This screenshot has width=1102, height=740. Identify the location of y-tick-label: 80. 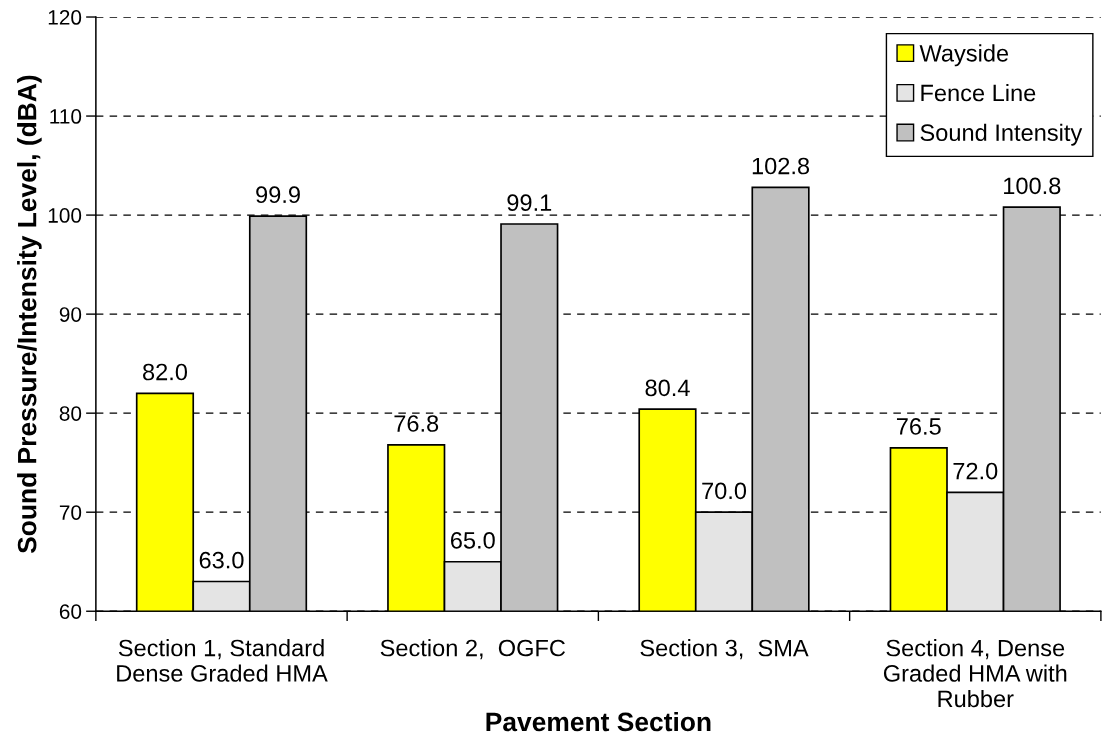
(70, 413).